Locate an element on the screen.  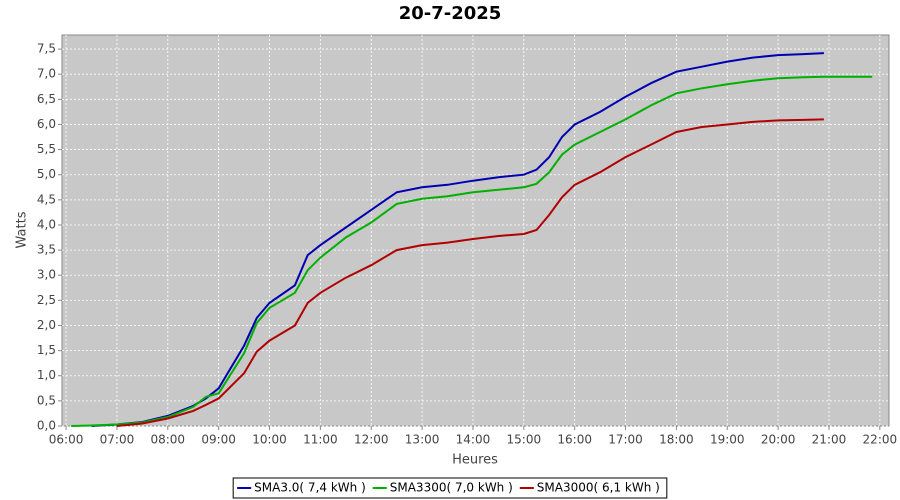
y-tick-label: 4,5 is located at coordinates (46, 199).